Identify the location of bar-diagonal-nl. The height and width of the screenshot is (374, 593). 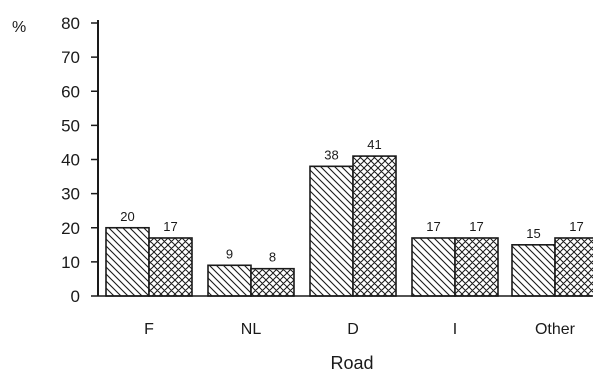
(229, 280).